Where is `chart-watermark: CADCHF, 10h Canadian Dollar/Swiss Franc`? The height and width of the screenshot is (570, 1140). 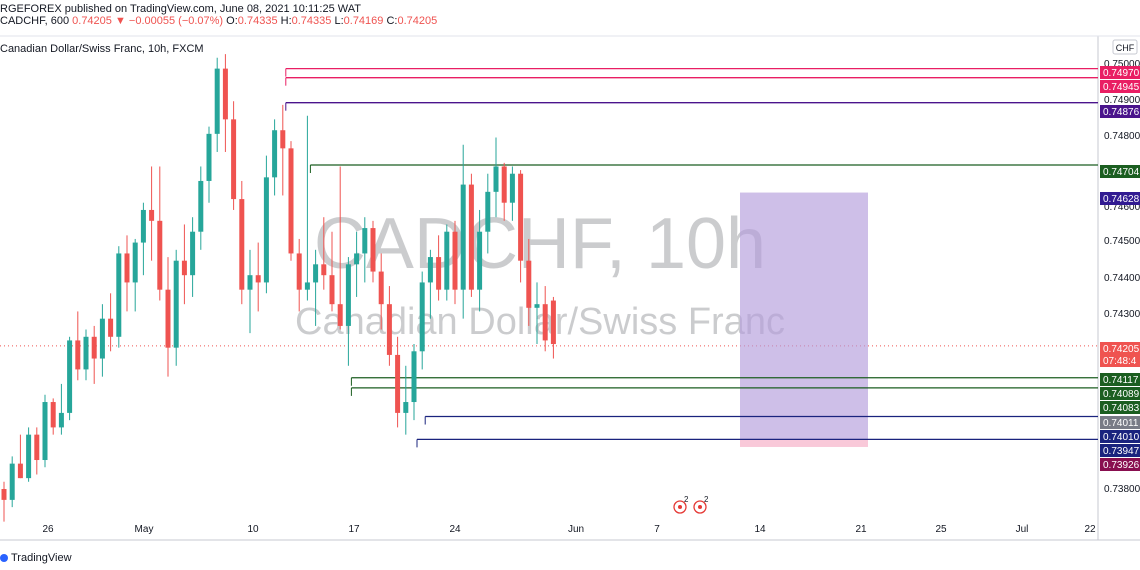 chart-watermark: CADCHF, 10h Canadian Dollar/Swiss Franc is located at coordinates (540, 273).